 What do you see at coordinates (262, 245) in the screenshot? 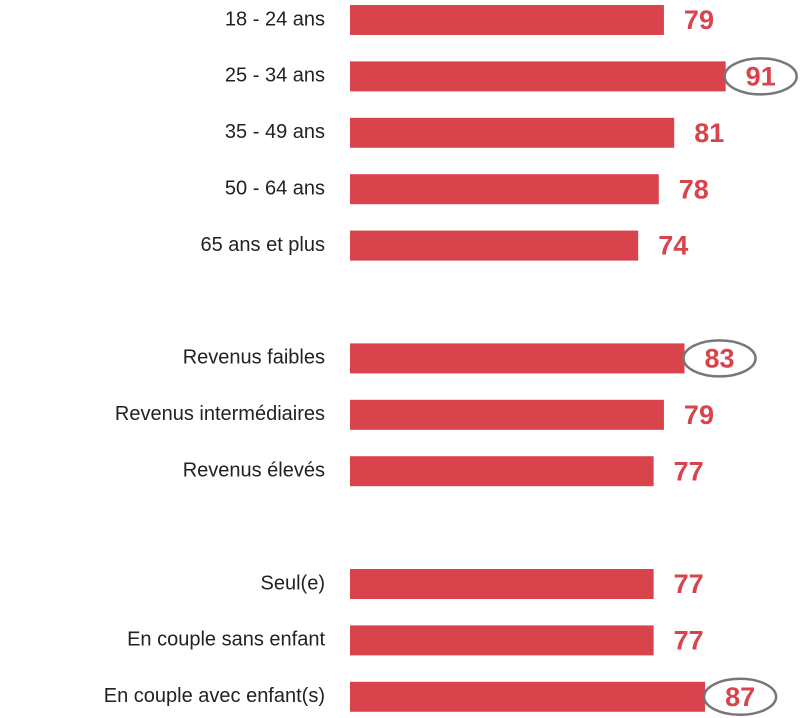
I see `category-label: 65 ans et plus` at bounding box center [262, 245].